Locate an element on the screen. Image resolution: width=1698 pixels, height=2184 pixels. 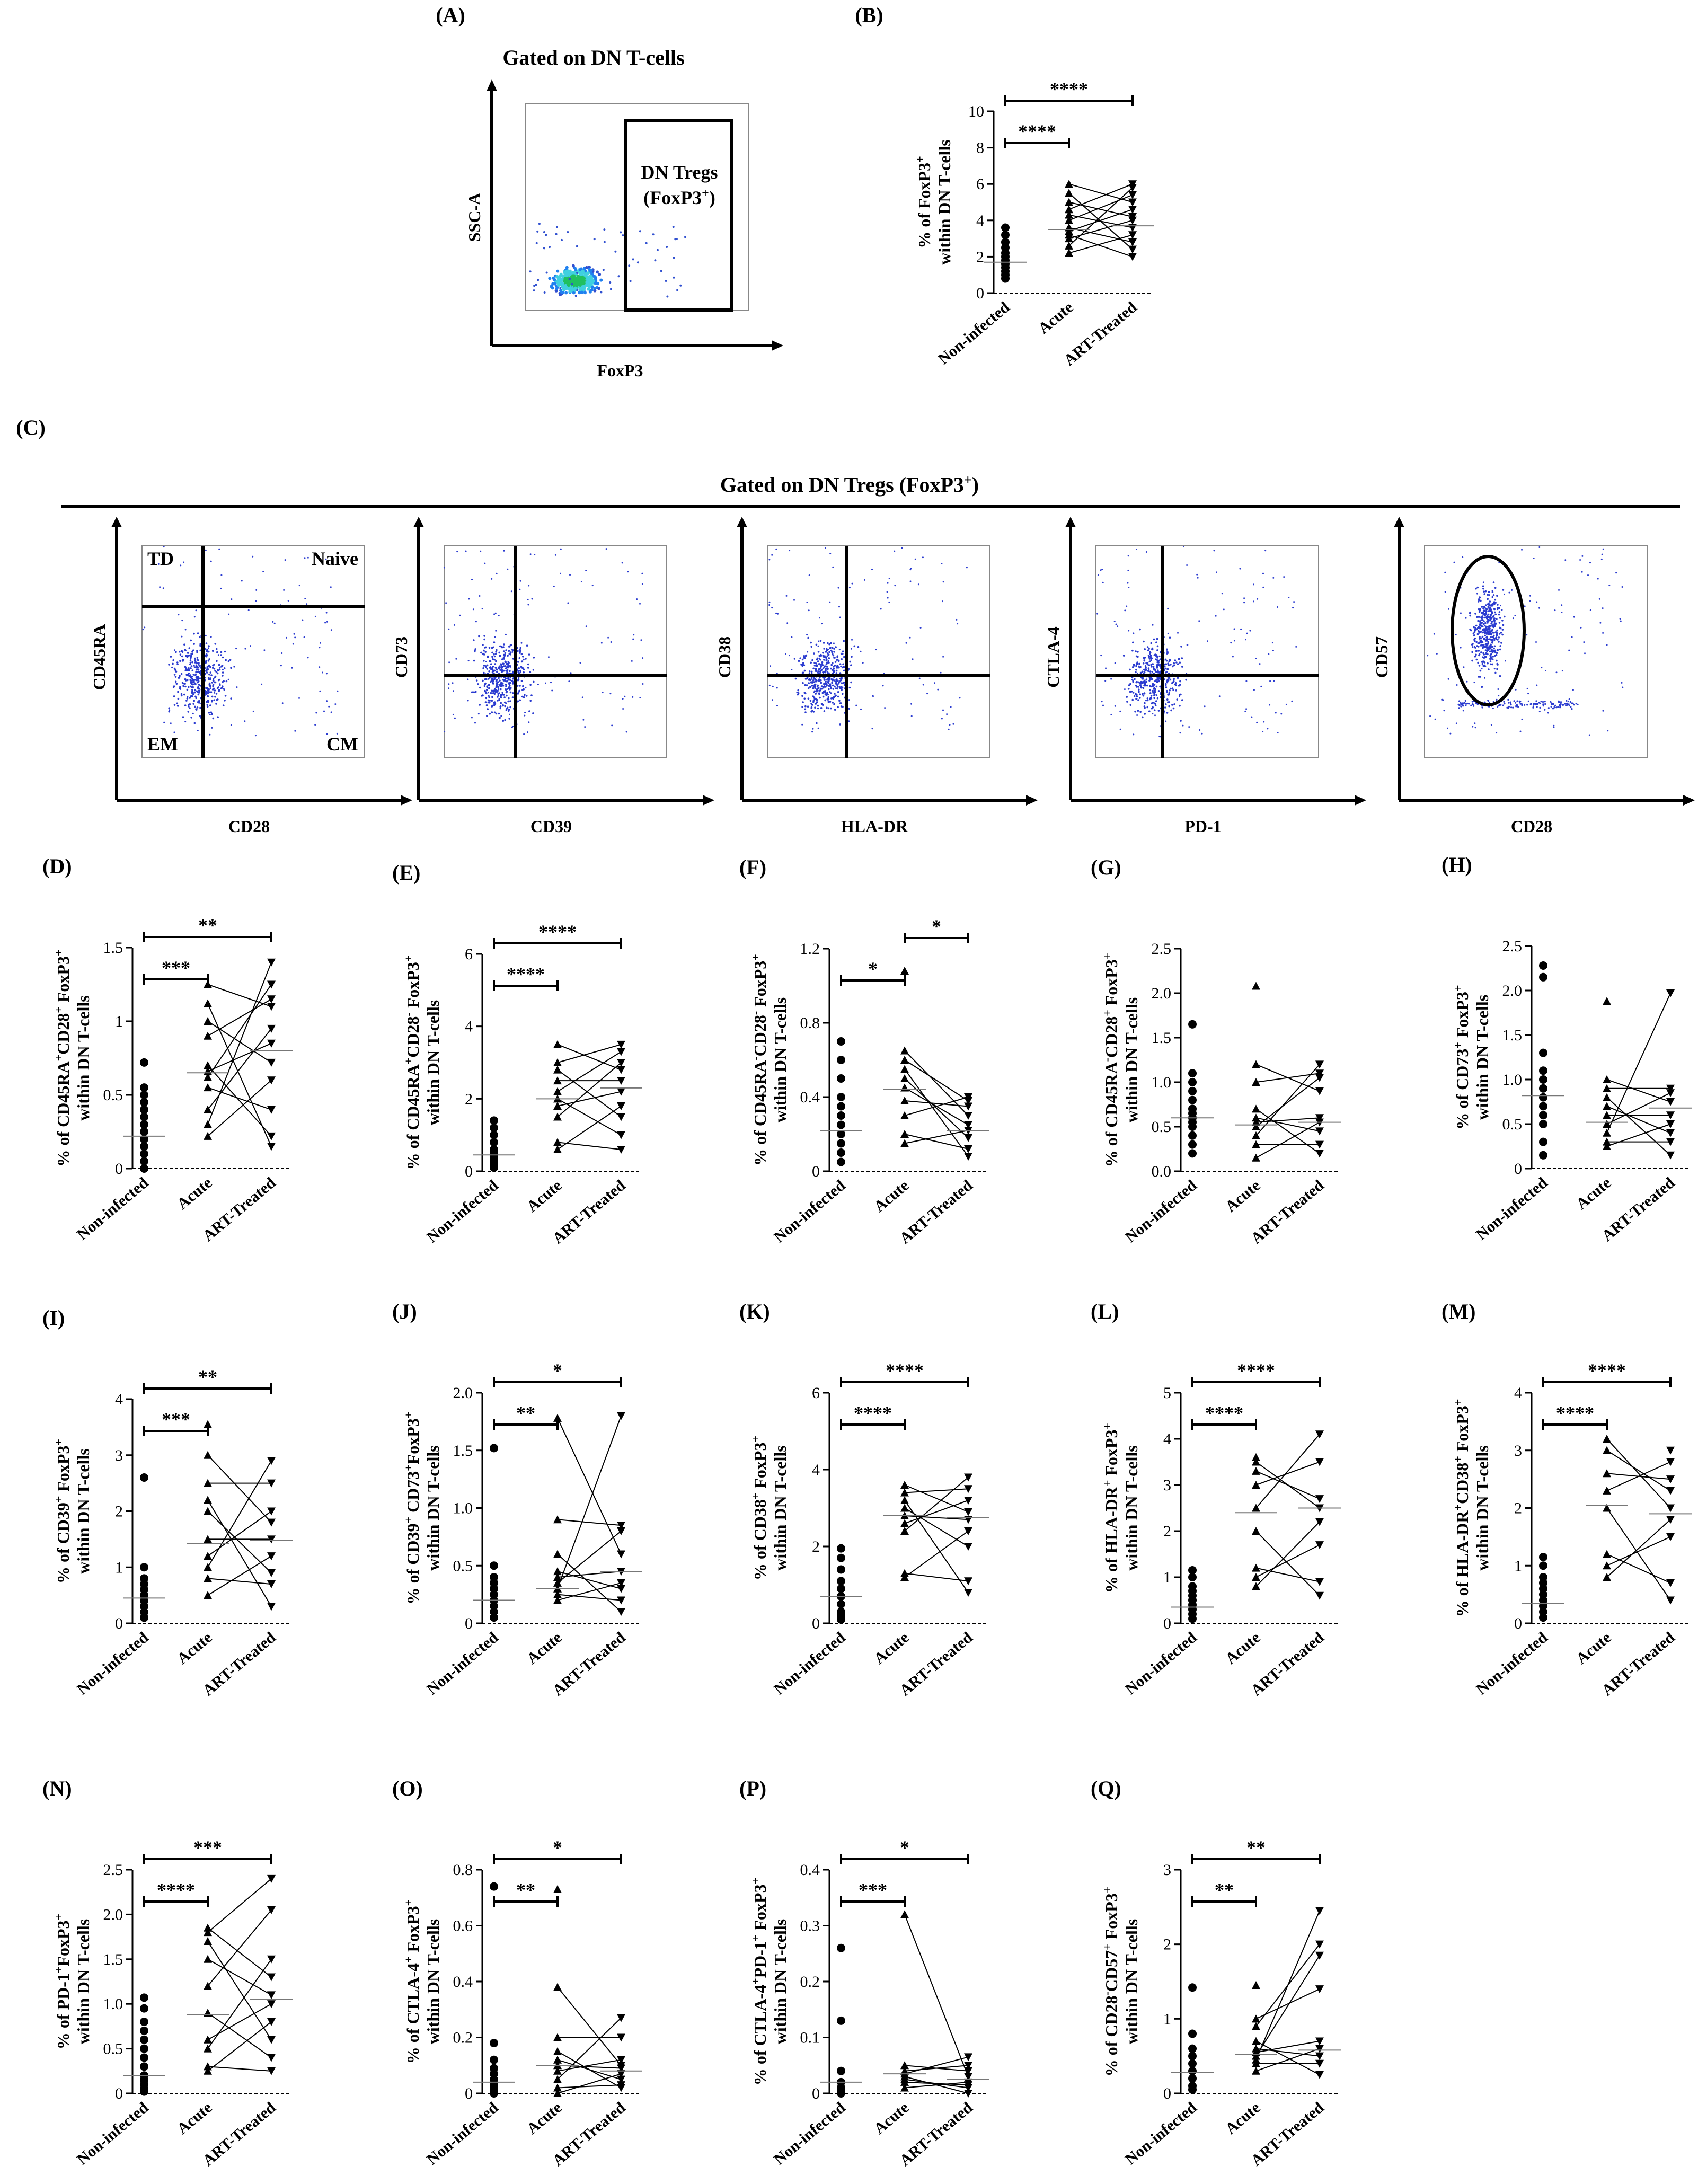
y-tick-label: 0.0 is located at coordinates (1162, 1171).